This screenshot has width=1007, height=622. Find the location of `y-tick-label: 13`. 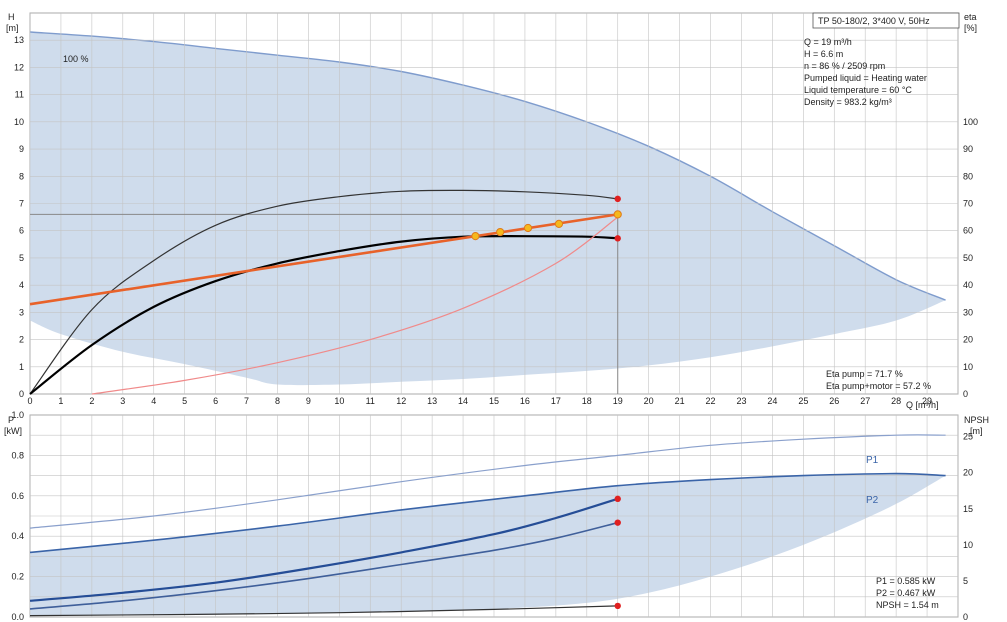

y-tick-label: 13 is located at coordinates (19, 40).